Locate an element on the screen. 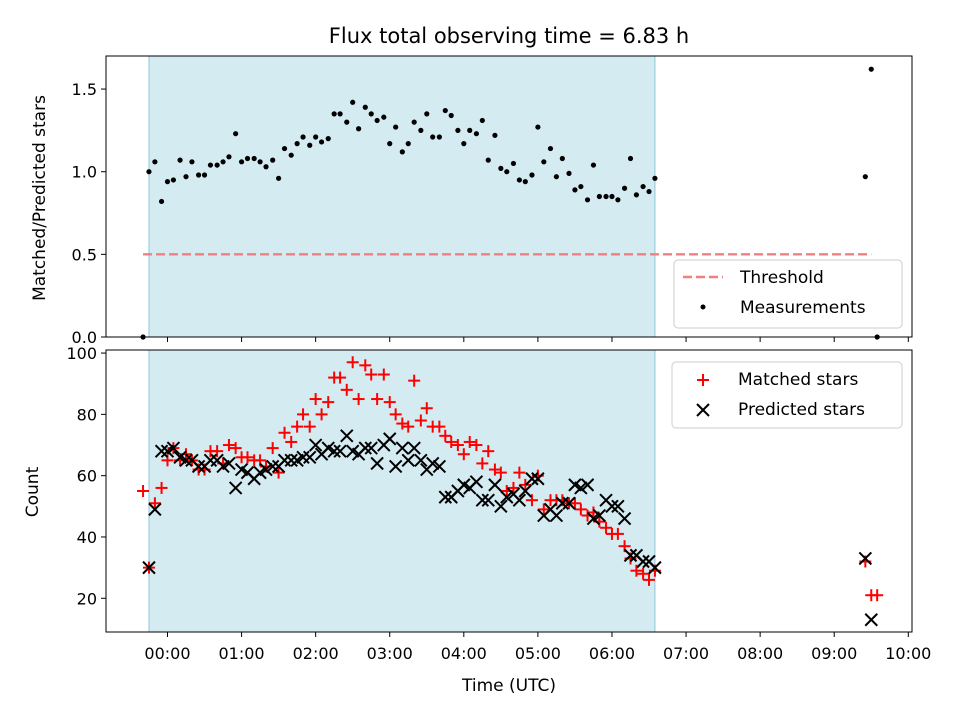 This screenshot has width=960, height=720. x-tick-label: 06:00 is located at coordinates (612, 653).